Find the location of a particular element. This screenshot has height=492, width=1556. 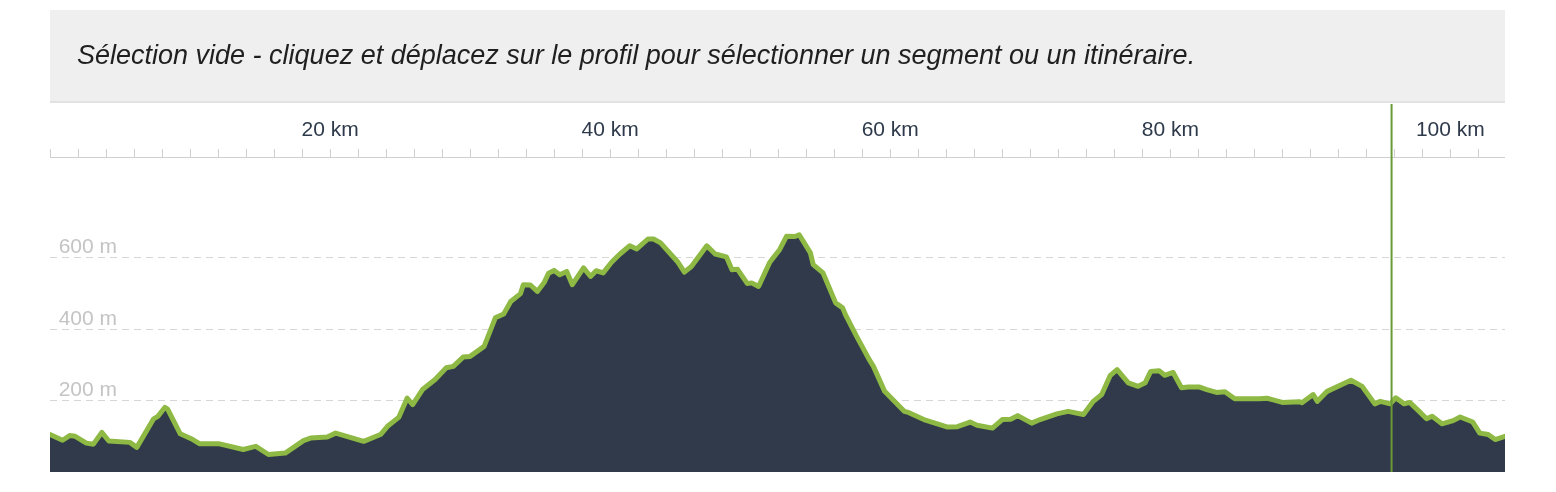

x-tick-label: 40 km is located at coordinates (610, 128).